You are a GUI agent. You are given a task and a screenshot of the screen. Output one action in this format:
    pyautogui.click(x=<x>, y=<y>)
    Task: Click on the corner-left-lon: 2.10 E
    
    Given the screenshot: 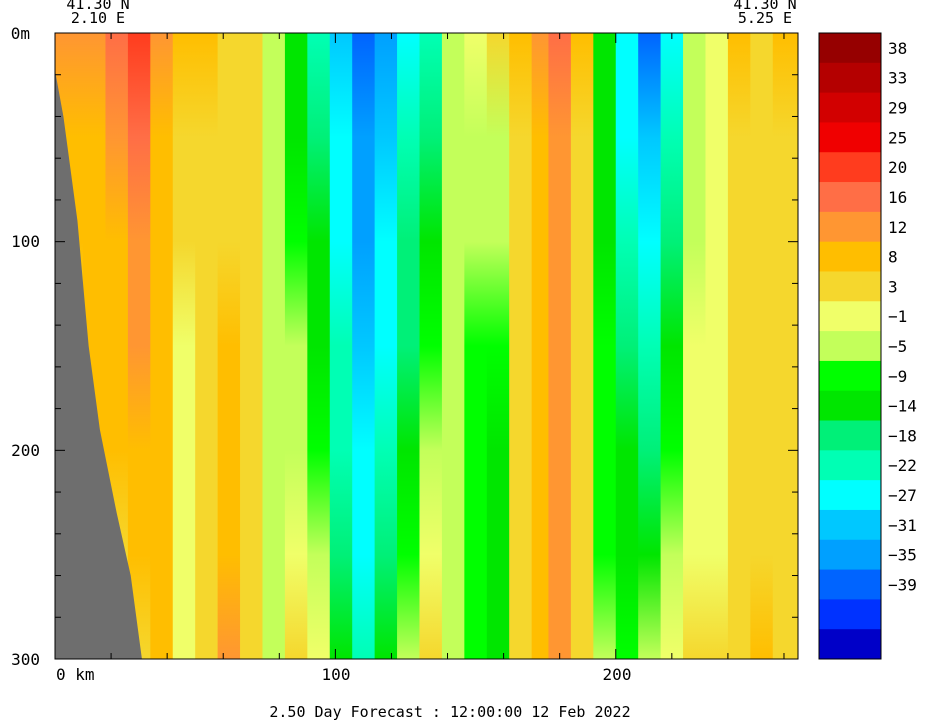 What is the action you would take?
    pyautogui.click(x=98, y=18)
    